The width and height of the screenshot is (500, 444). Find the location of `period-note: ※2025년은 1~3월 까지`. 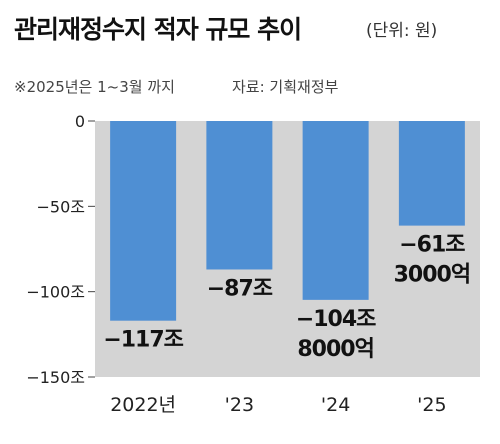

period-note: ※2025년은 1~3월 까지 is located at coordinates (94, 87).